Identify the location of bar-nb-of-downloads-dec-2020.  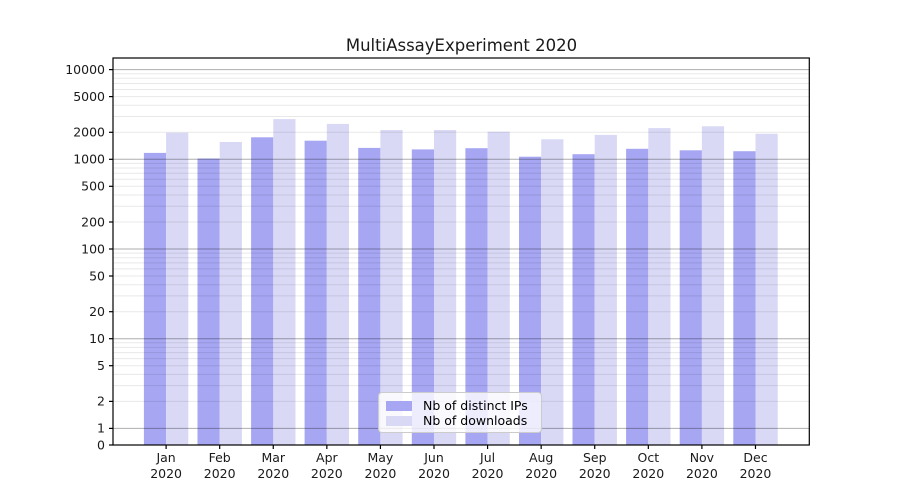
(766, 289).